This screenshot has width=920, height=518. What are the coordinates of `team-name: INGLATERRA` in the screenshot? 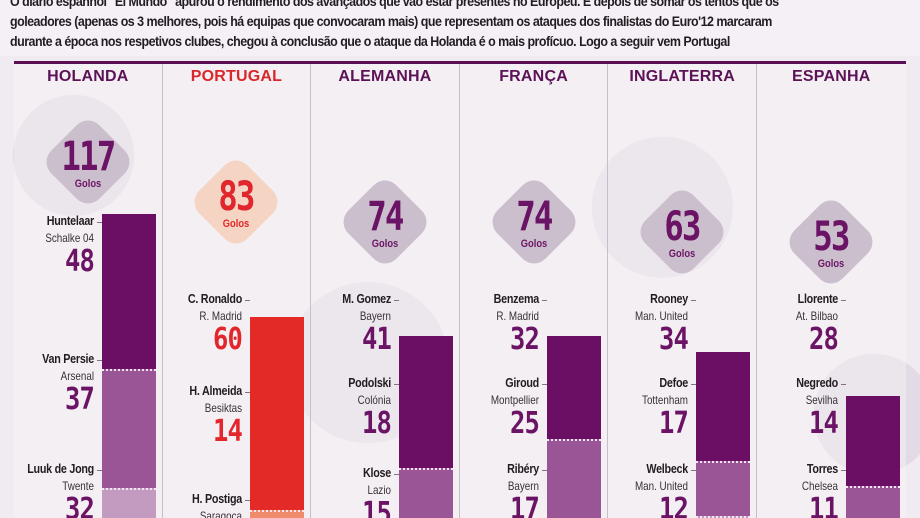 It's located at (682, 76).